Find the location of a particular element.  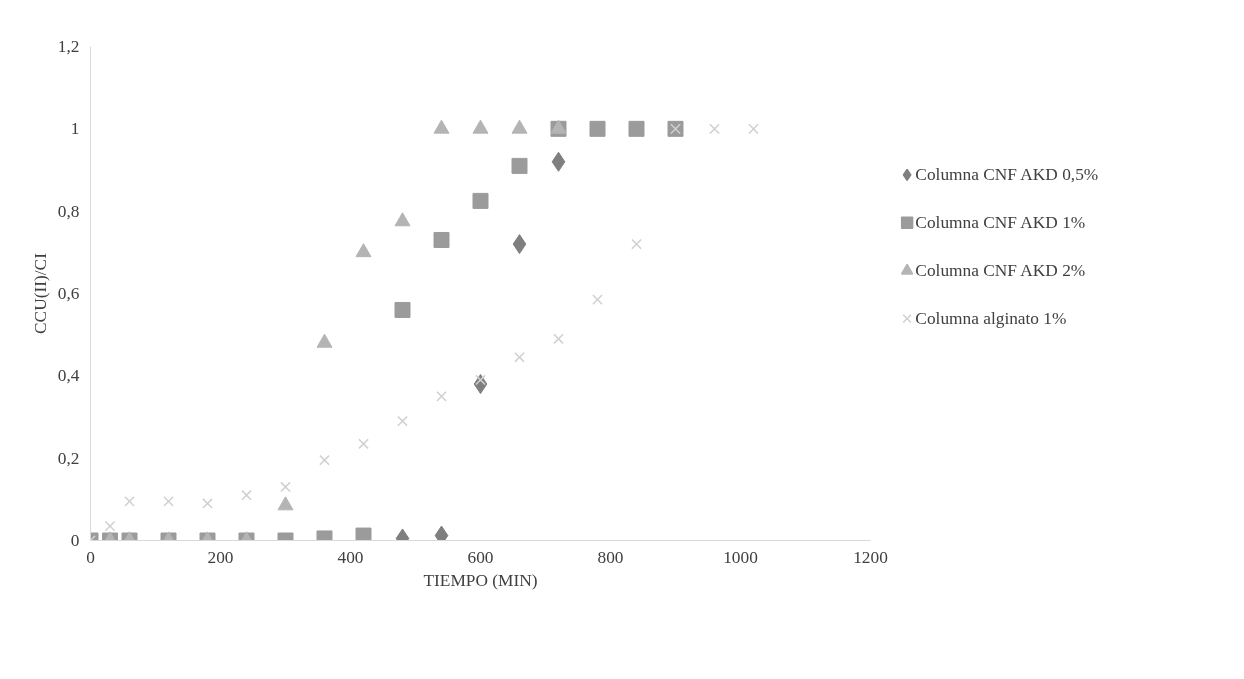

y-tick-label: 0,6 is located at coordinates (68, 293).